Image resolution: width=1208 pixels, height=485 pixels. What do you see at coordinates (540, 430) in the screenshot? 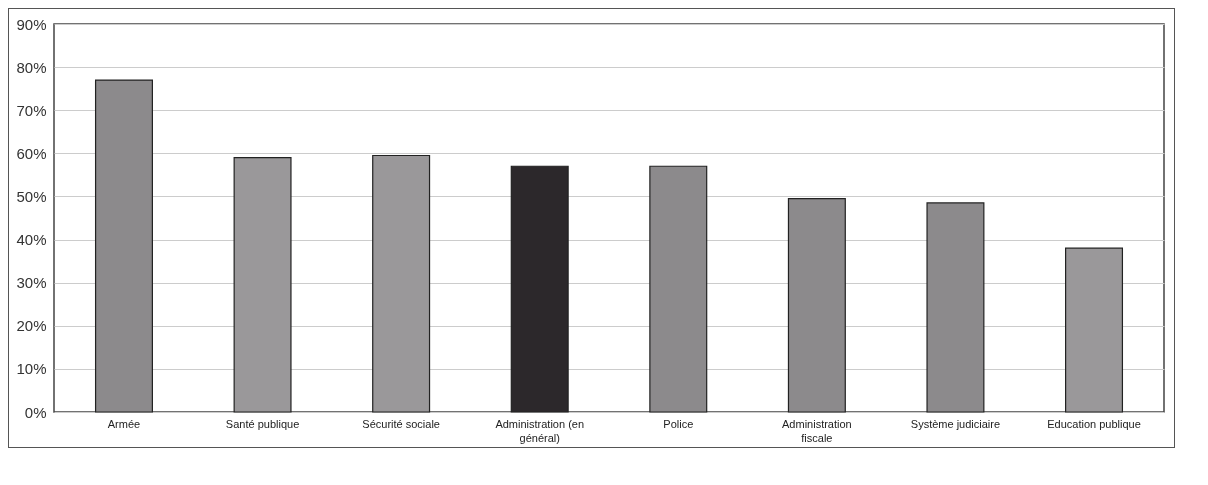
I see `x-tick-label: Administration (en général)` at bounding box center [540, 430].